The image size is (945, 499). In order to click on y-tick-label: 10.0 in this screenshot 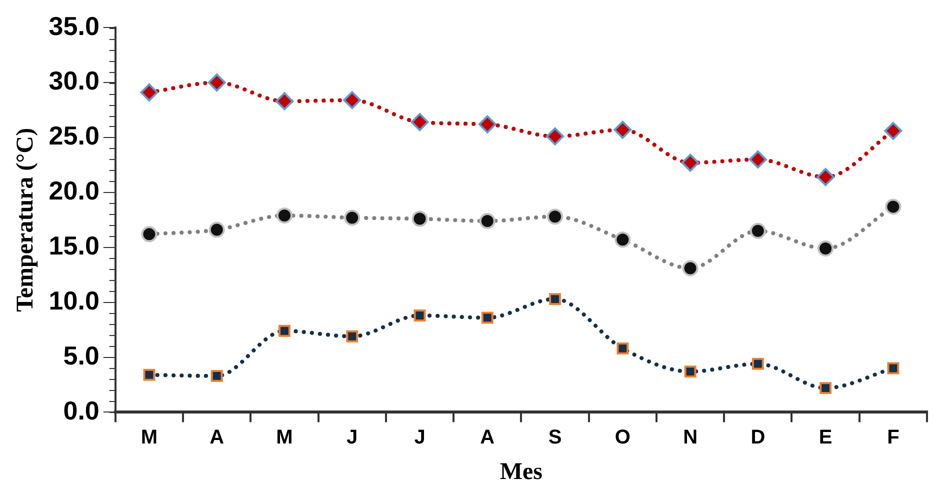, I will do `click(74, 300)`.